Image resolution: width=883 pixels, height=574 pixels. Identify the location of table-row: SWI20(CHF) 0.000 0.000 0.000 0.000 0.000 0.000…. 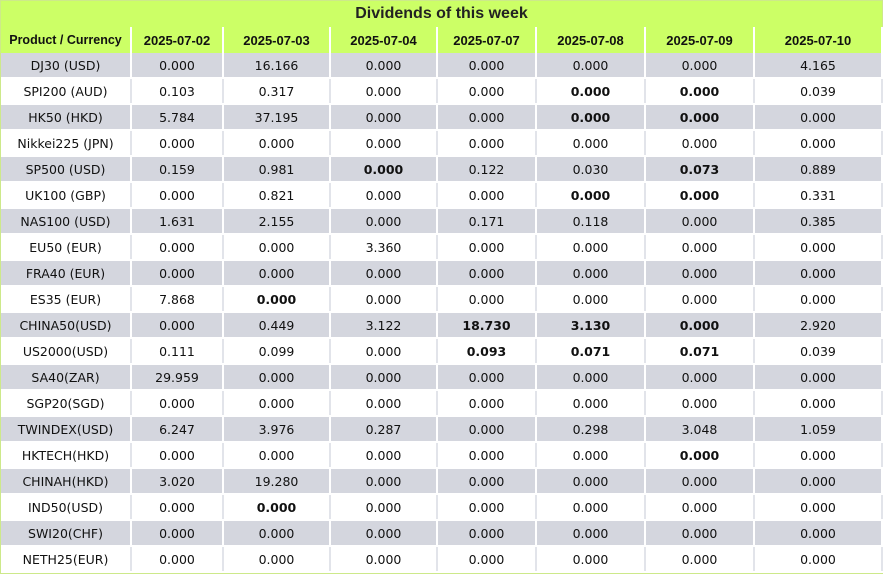
(442, 533).